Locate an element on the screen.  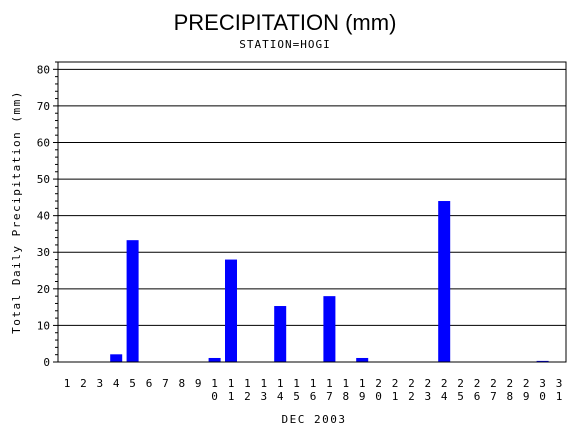
chart-subtitle: STATION=HOGI is located at coordinates (284, 44).